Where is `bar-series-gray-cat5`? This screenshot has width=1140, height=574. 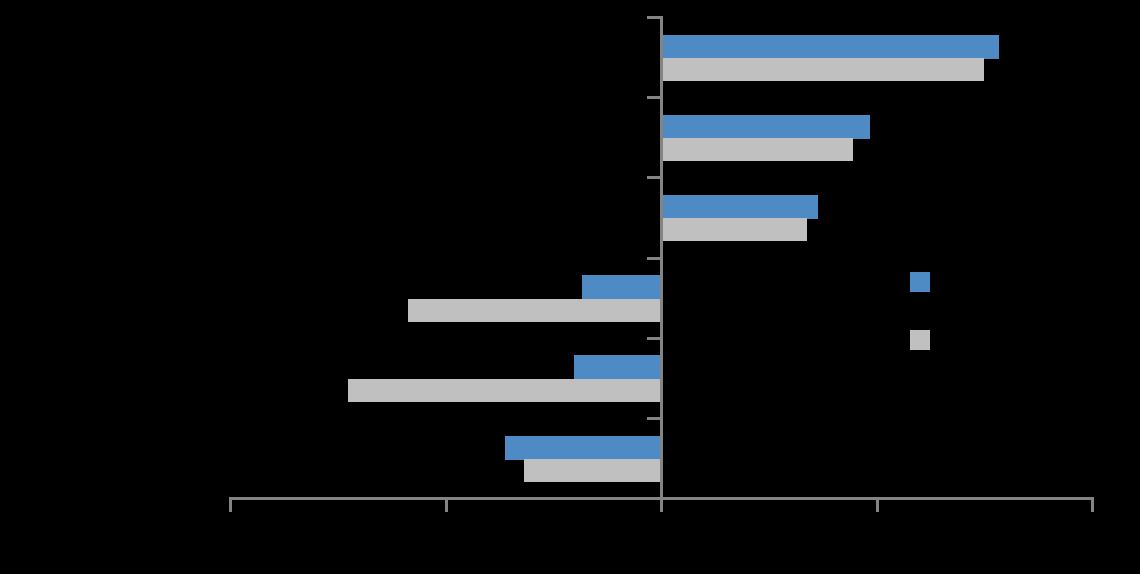 bar-series-gray-cat5 is located at coordinates (504, 390).